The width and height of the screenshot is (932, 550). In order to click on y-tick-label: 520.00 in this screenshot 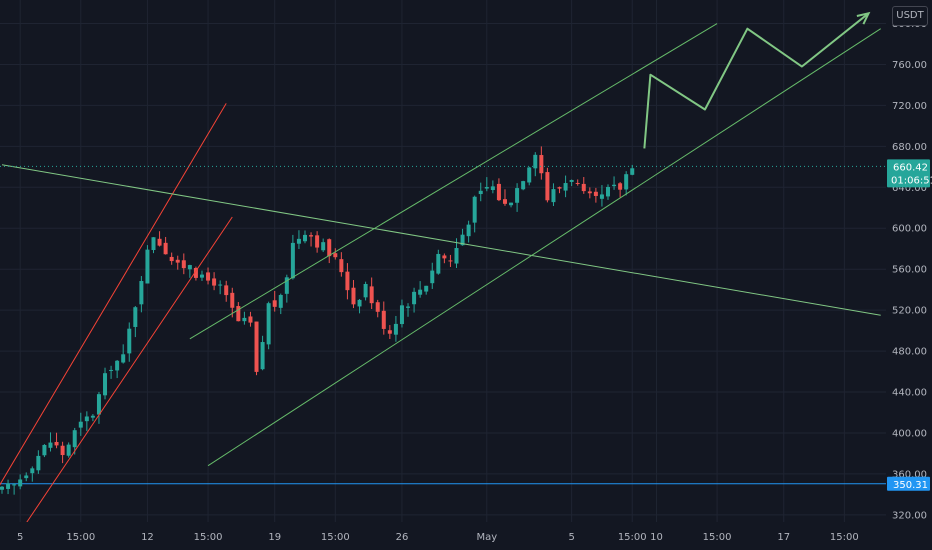, I will do `click(909, 311)`.